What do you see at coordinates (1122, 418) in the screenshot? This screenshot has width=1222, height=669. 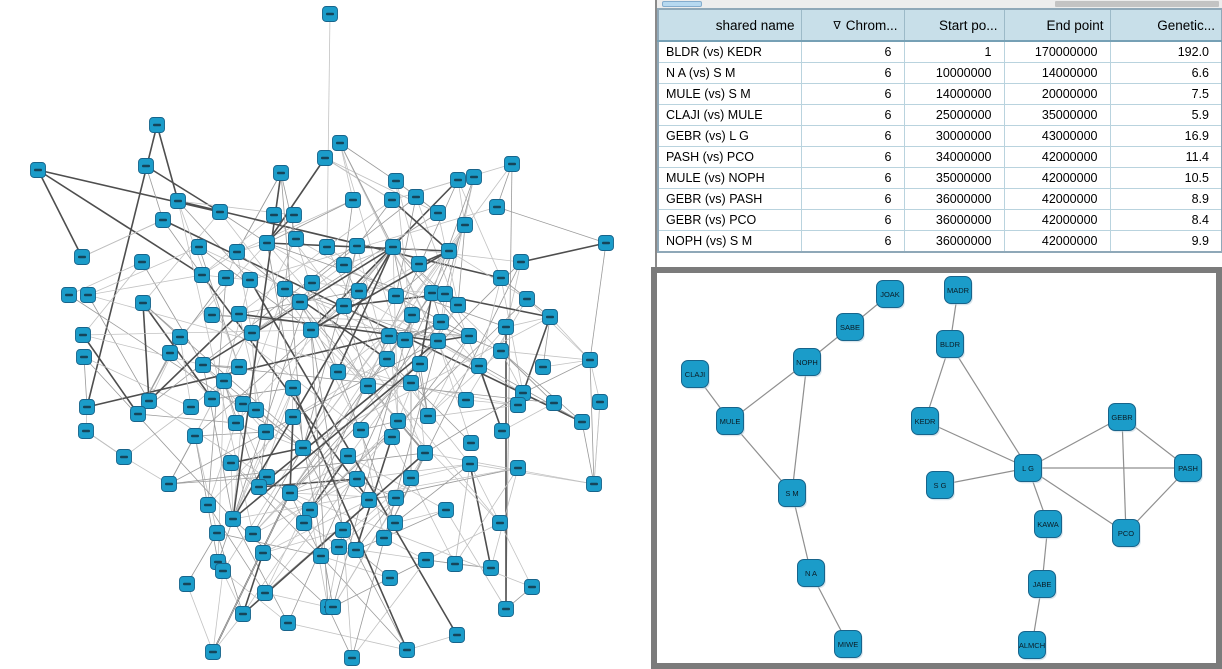 I see `subnetwork-node-GEBR: GEBR` at bounding box center [1122, 418].